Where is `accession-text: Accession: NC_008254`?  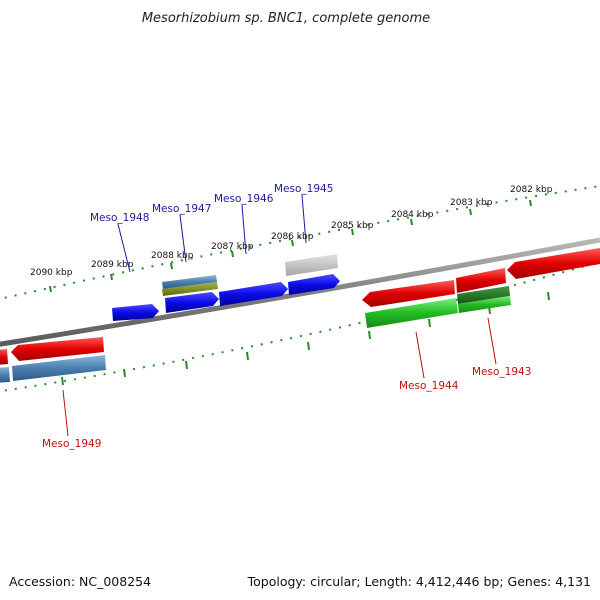
accession-text: Accession: NC_008254 is located at coordinates (80, 581).